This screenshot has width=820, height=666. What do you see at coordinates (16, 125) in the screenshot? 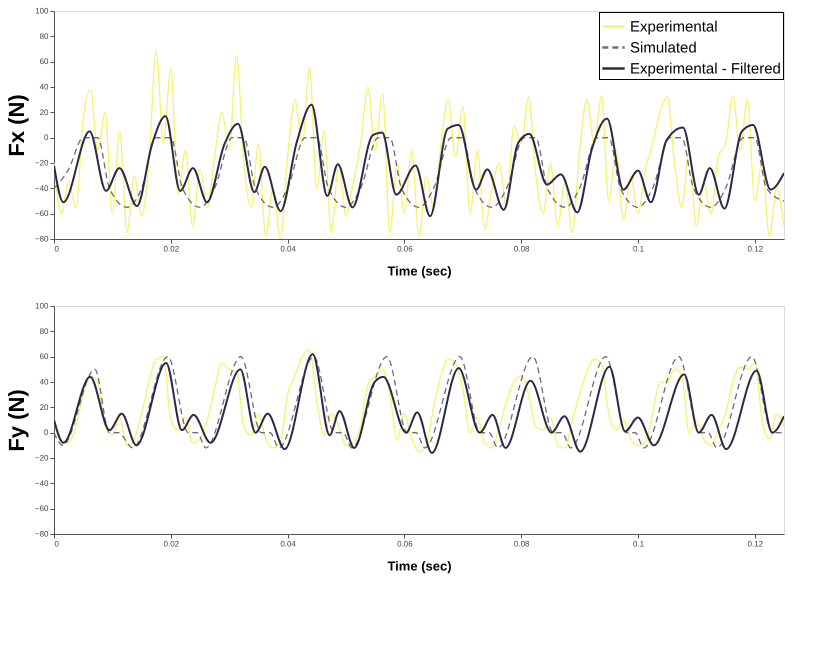
I see `y-axis-title: Fx (N)` at bounding box center [16, 125].